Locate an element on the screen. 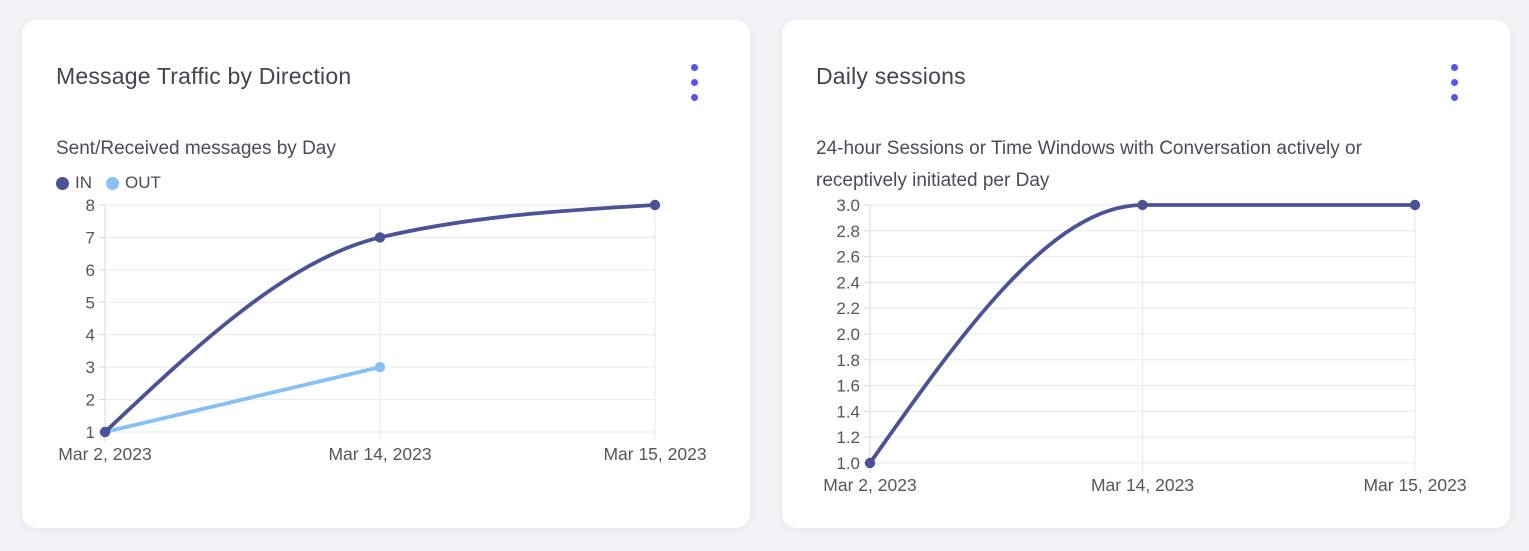  svg-text: 2.4 is located at coordinates (848, 282).